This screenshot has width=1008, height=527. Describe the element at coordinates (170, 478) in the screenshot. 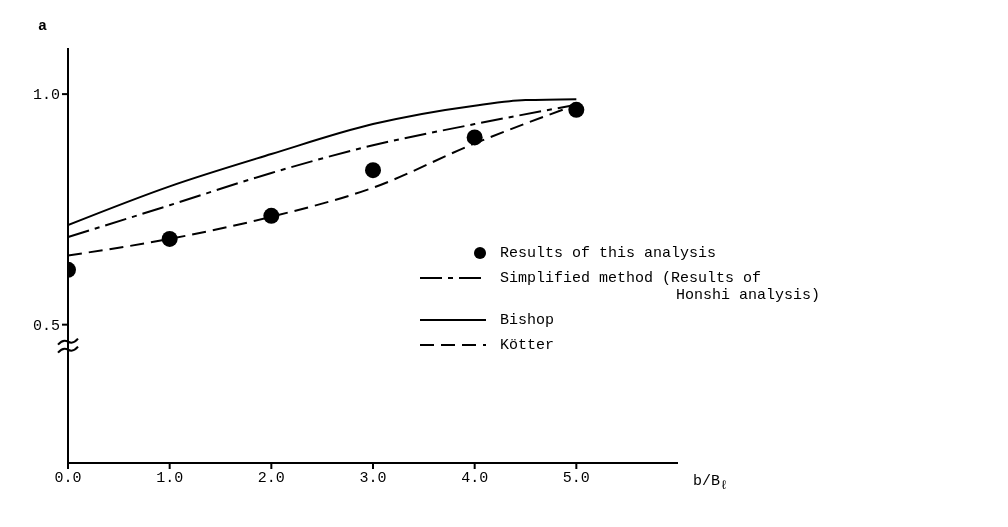

I see `x-tick-label: 1.0` at that location.